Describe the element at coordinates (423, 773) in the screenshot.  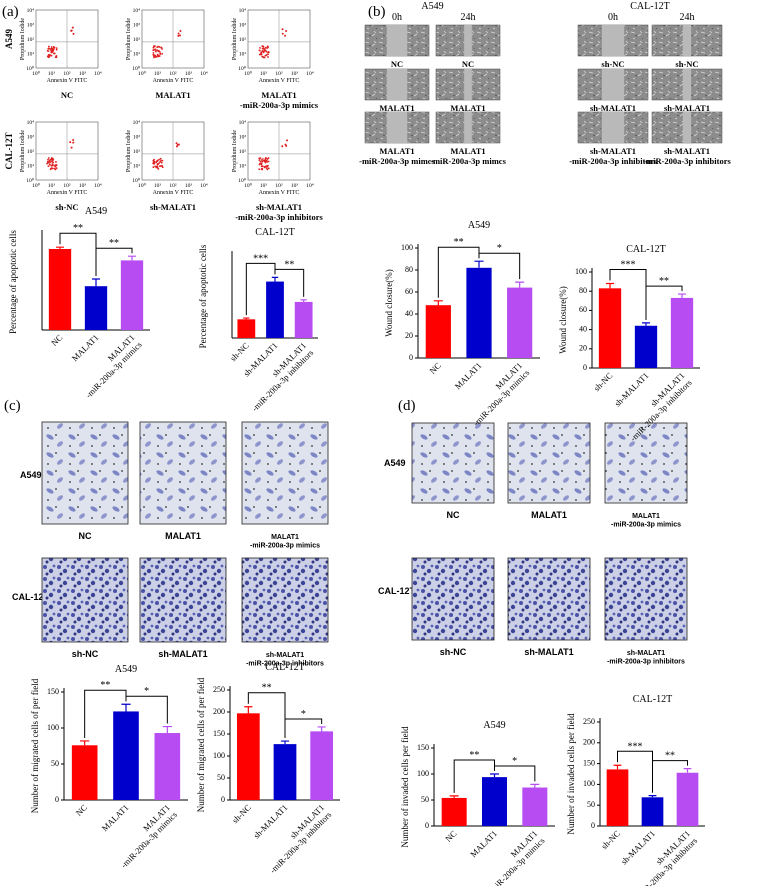
I see `y-tick-label: 100` at that location.